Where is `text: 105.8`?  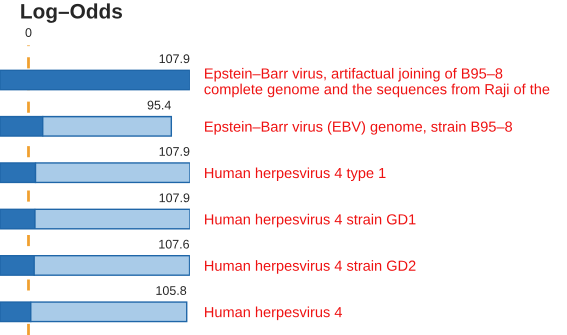 text: 105.8 is located at coordinates (171, 290).